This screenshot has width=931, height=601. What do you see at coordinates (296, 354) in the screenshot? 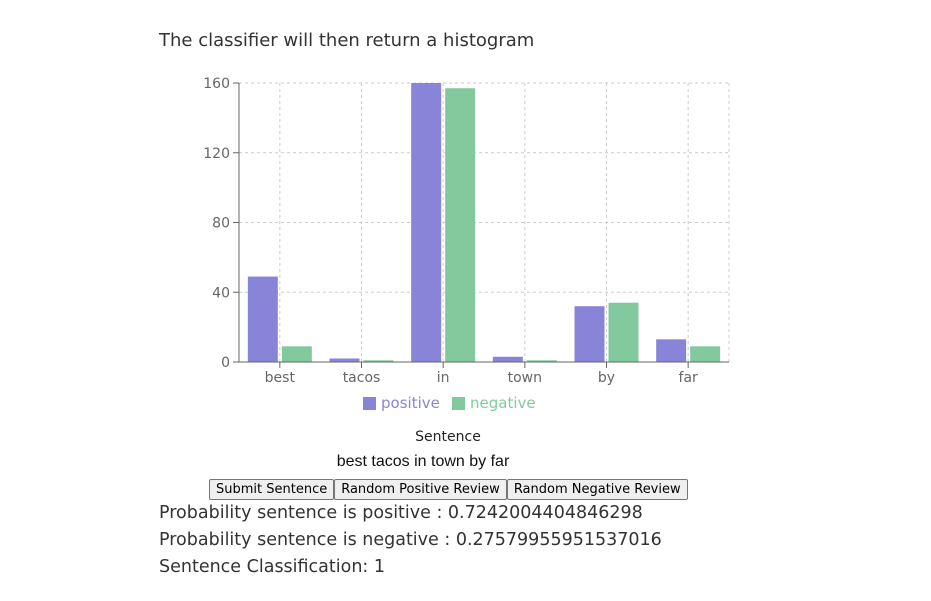
I see `bar-negative-best` at bounding box center [296, 354].